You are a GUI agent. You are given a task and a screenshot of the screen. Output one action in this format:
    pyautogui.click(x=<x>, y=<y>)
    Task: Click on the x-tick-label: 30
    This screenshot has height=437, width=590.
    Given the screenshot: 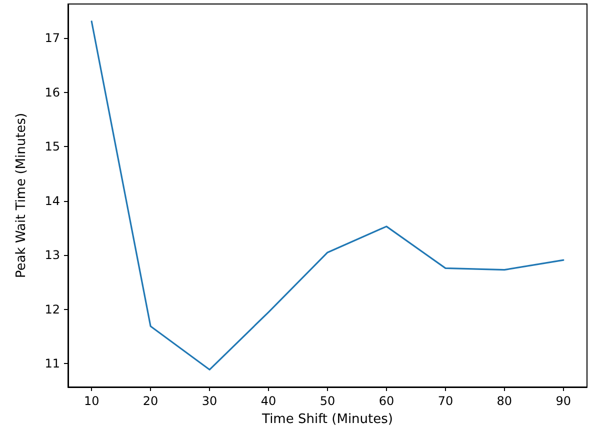 What is the action you would take?
    pyautogui.click(x=210, y=401)
    